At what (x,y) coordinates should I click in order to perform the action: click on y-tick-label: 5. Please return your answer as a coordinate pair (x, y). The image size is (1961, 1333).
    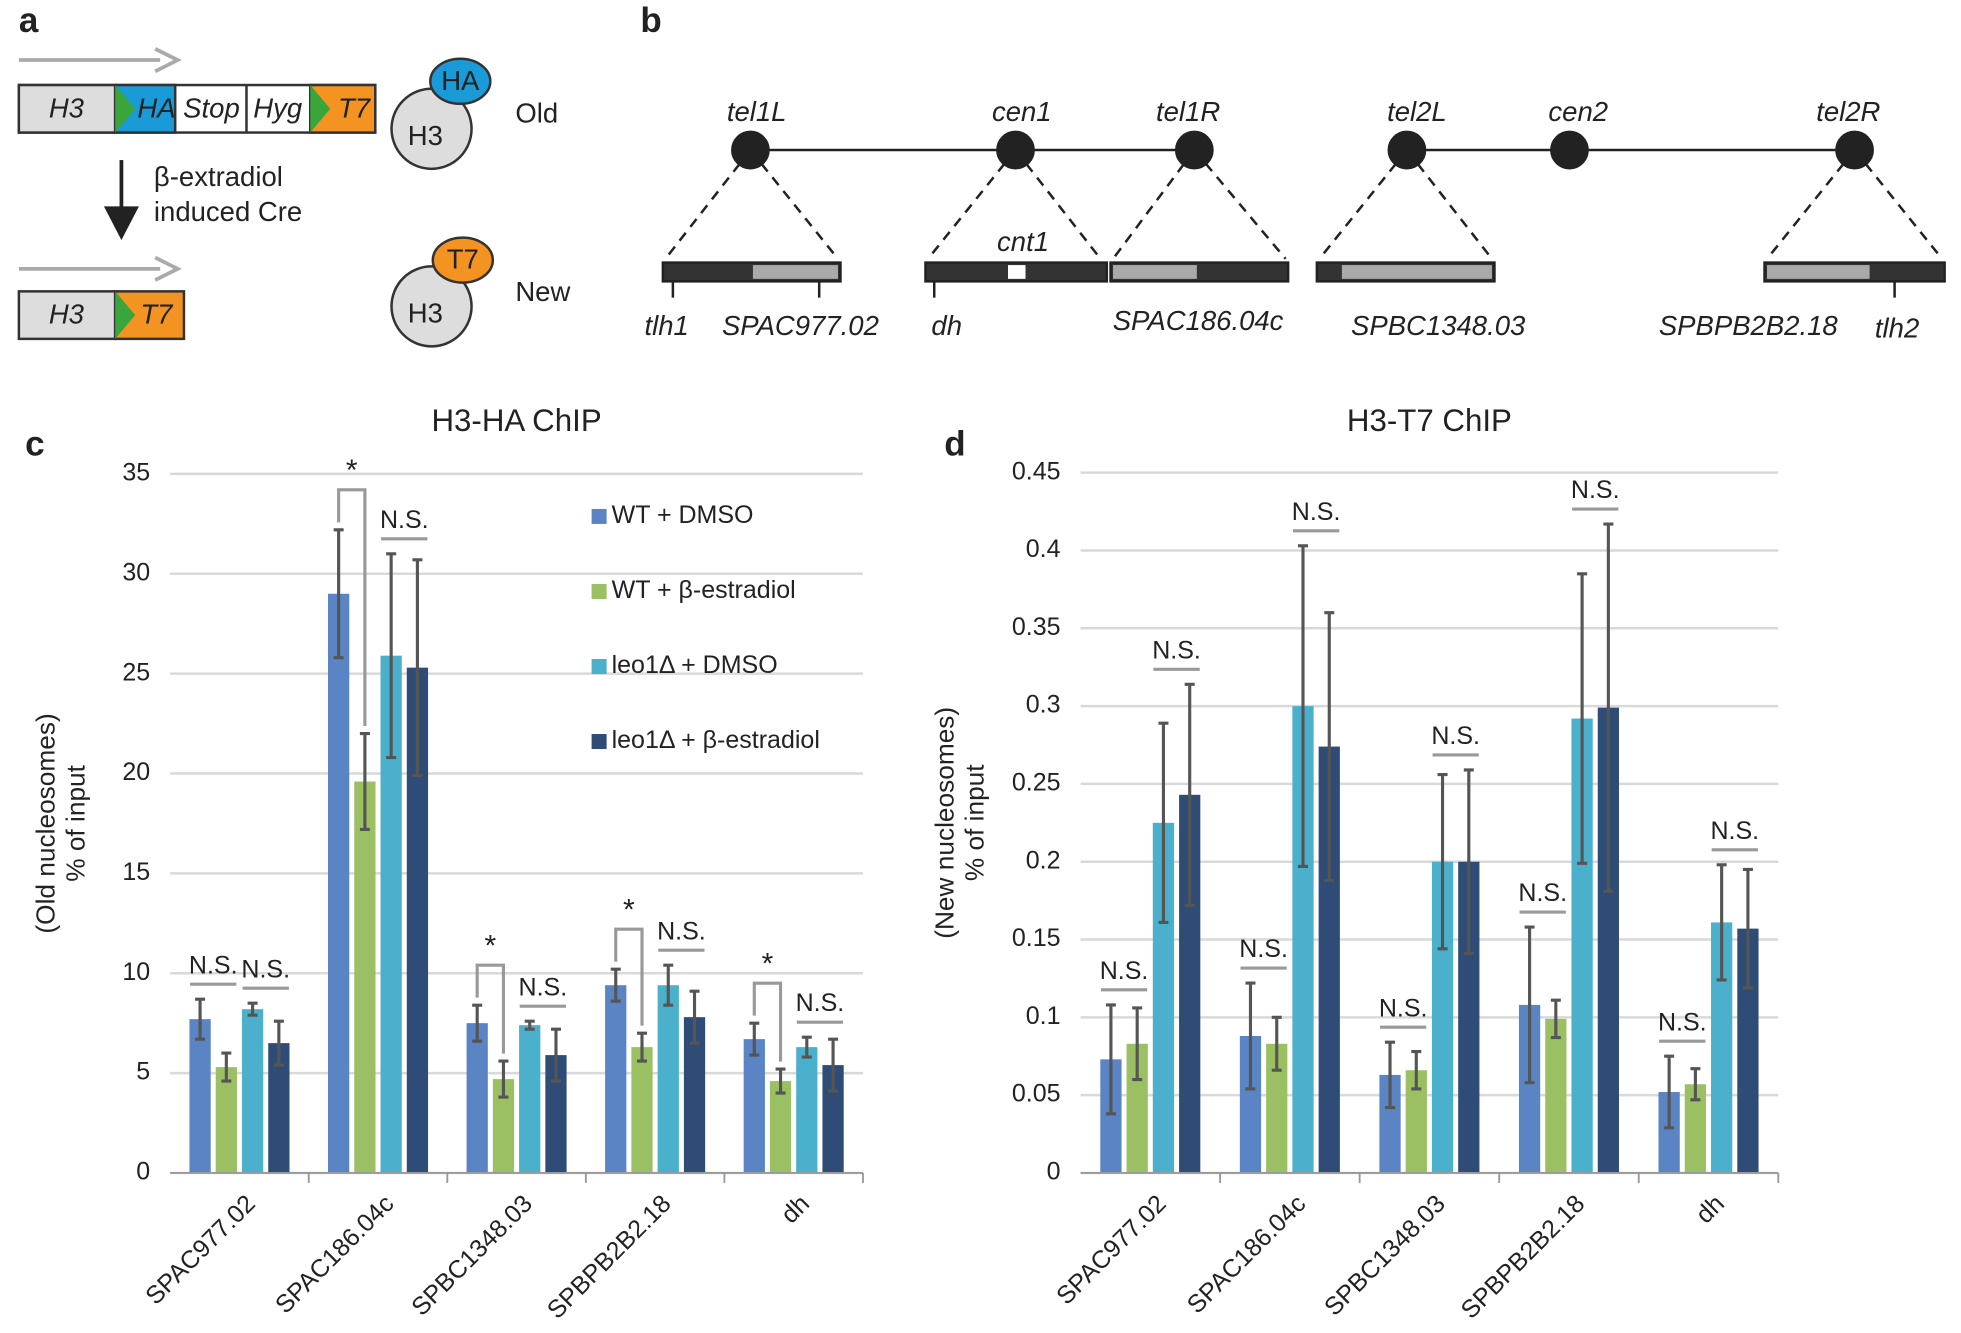
    Looking at the image, I should click on (143, 1072).